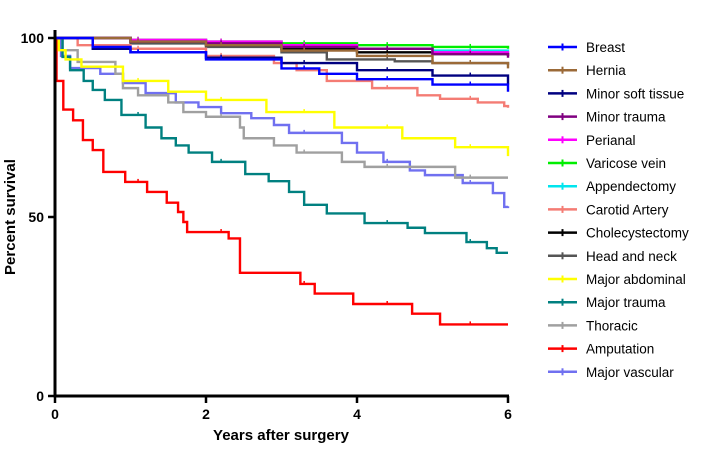 This screenshot has height=454, width=708. I want to click on legend-item-minor-trauma: Minor trauma, so click(607, 117).